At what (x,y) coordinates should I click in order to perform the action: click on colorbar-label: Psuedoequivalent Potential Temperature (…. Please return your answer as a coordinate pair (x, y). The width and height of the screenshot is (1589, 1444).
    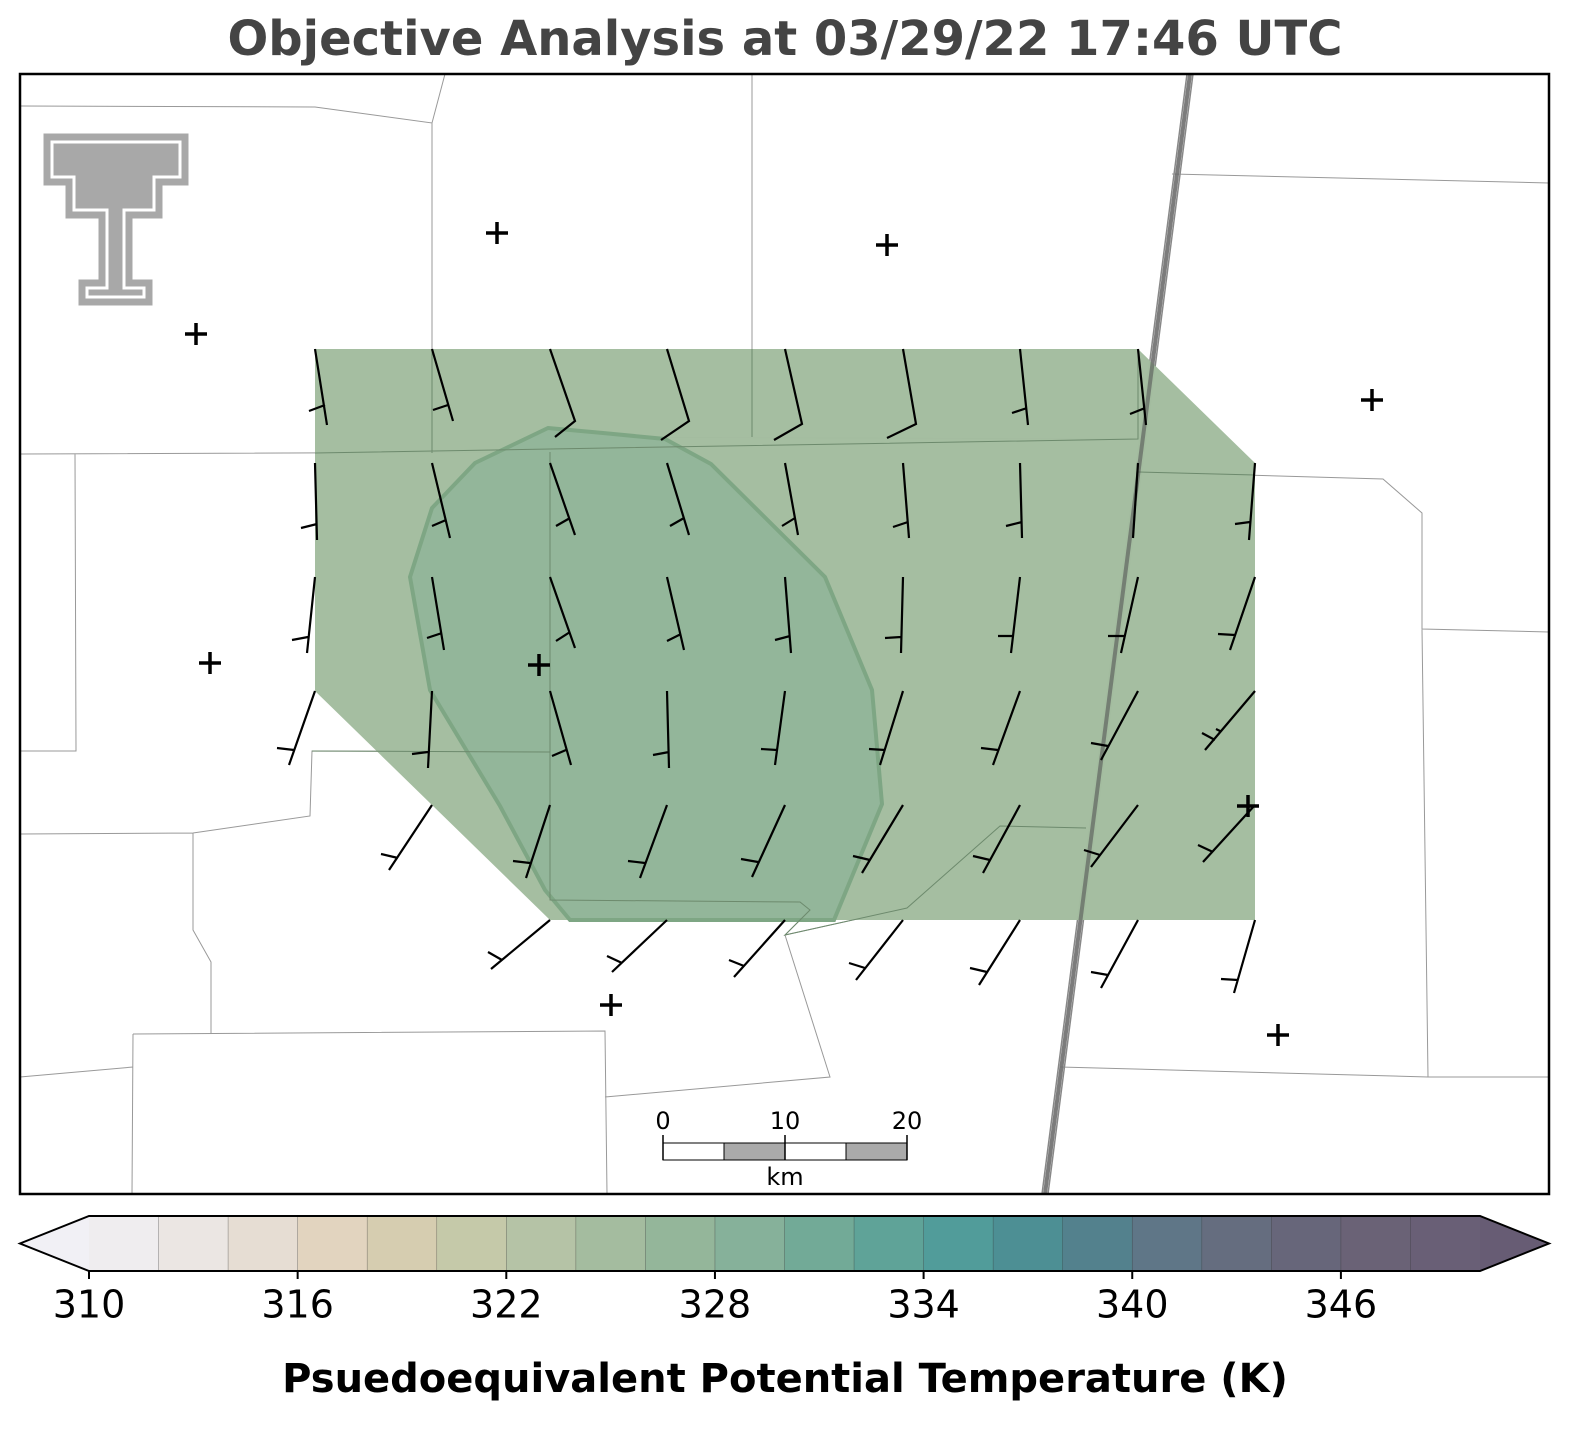
    Looking at the image, I should click on (785, 1379).